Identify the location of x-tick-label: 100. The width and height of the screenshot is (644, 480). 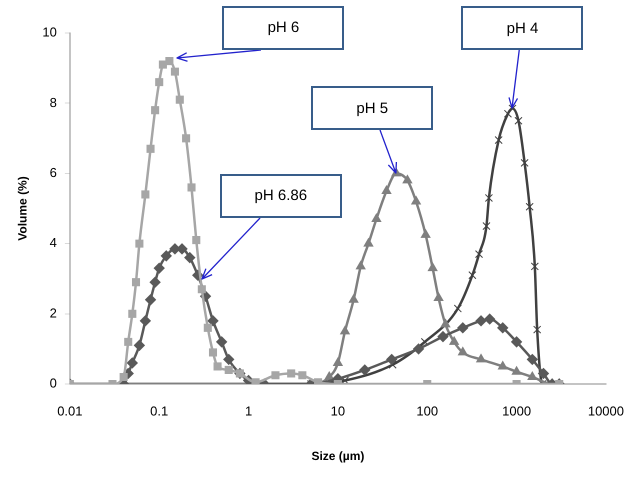
(427, 410).